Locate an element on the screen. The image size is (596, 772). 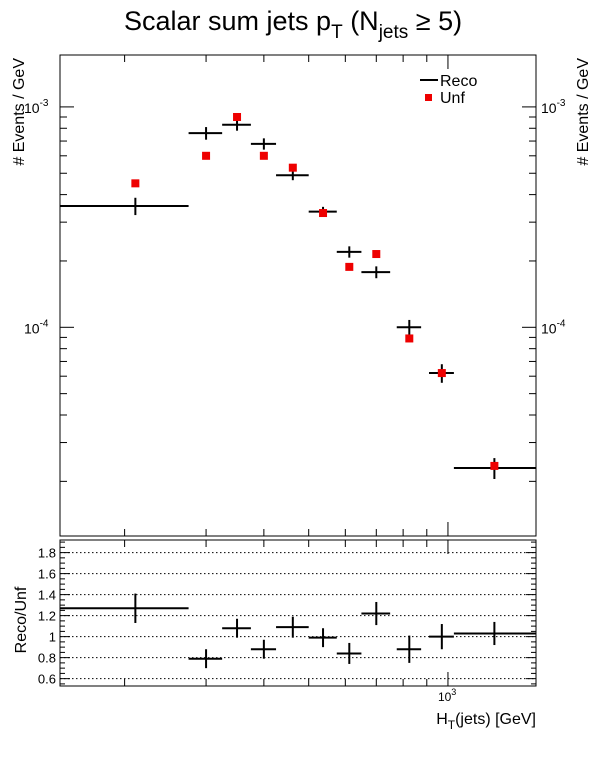
x-tick-label: 103 is located at coordinates (447, 695).